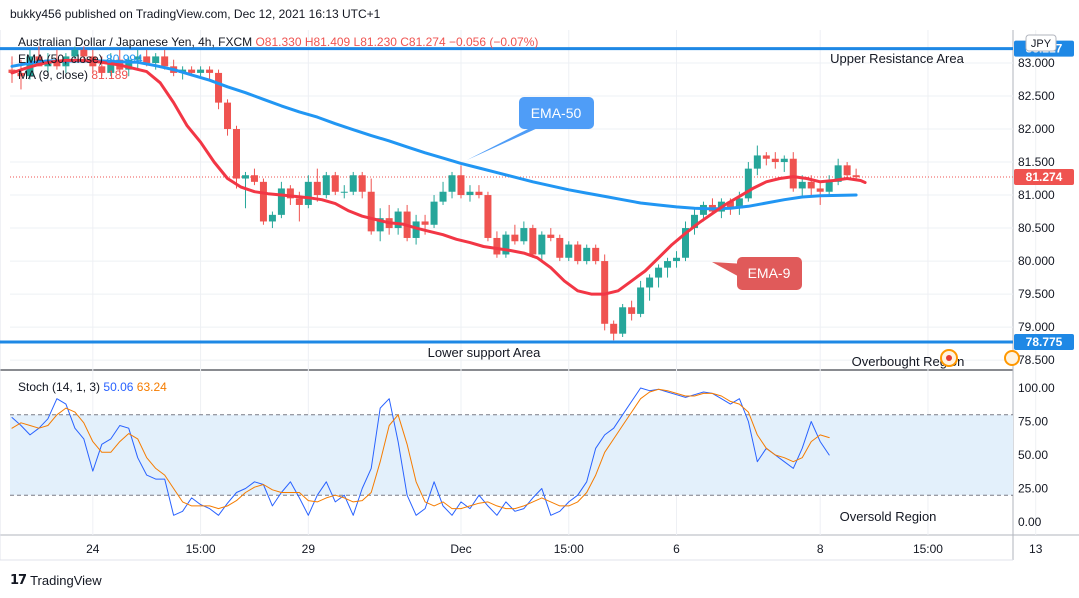  What do you see at coordinates (1033, 422) in the screenshot?
I see `stoch-tick-label: 75.00` at bounding box center [1033, 422].